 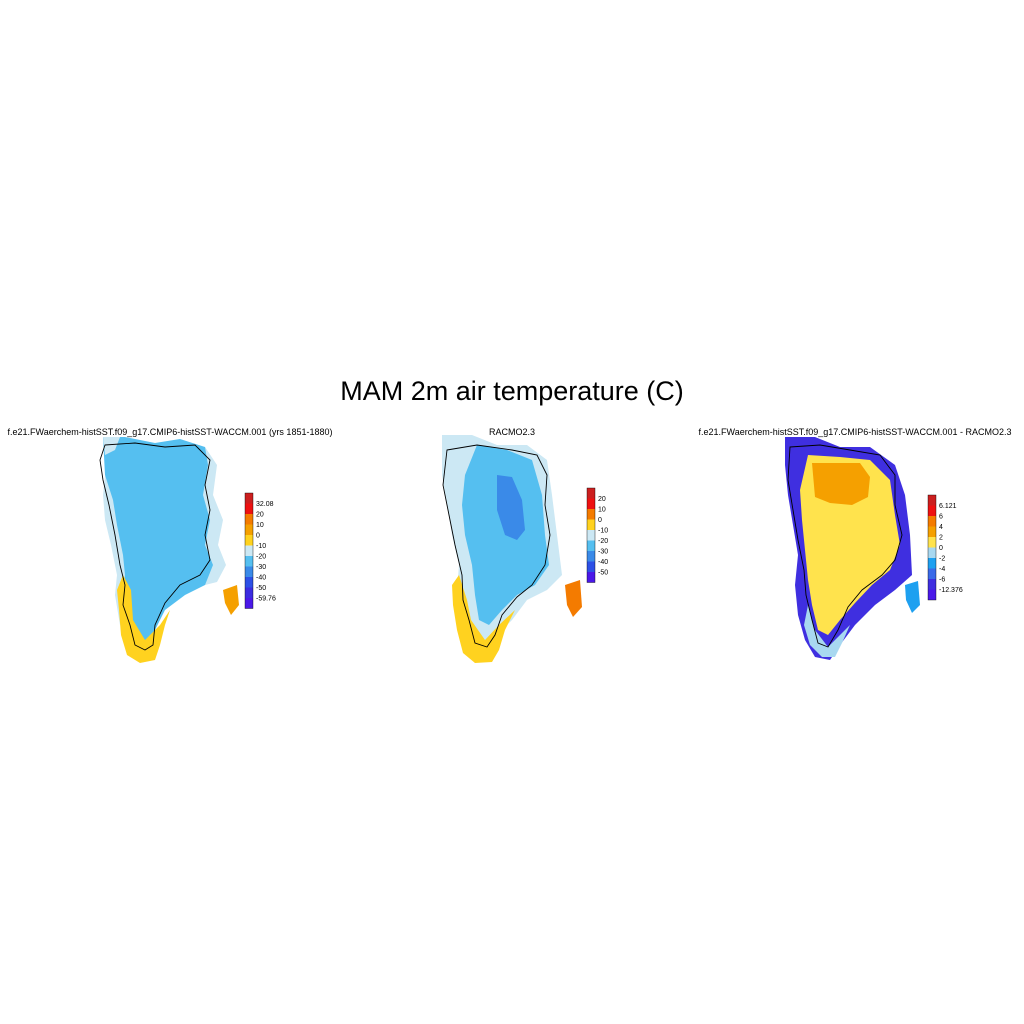 What do you see at coordinates (511, 432) in the screenshot?
I see `panel-title: RACMO2.3` at bounding box center [511, 432].